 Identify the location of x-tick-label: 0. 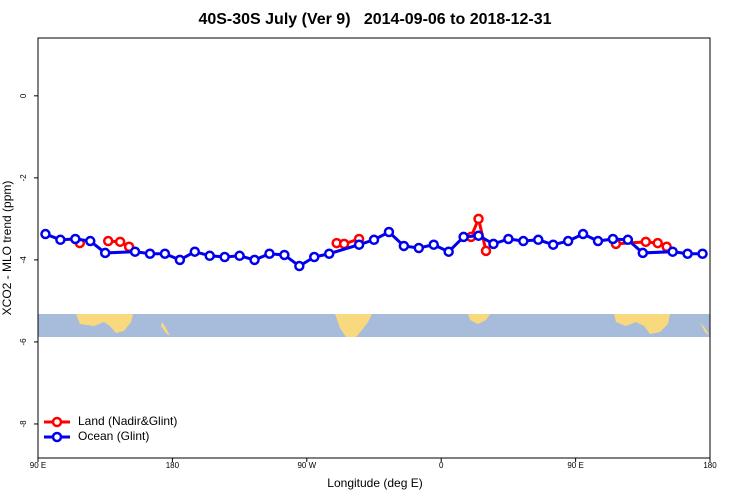
(441, 465).